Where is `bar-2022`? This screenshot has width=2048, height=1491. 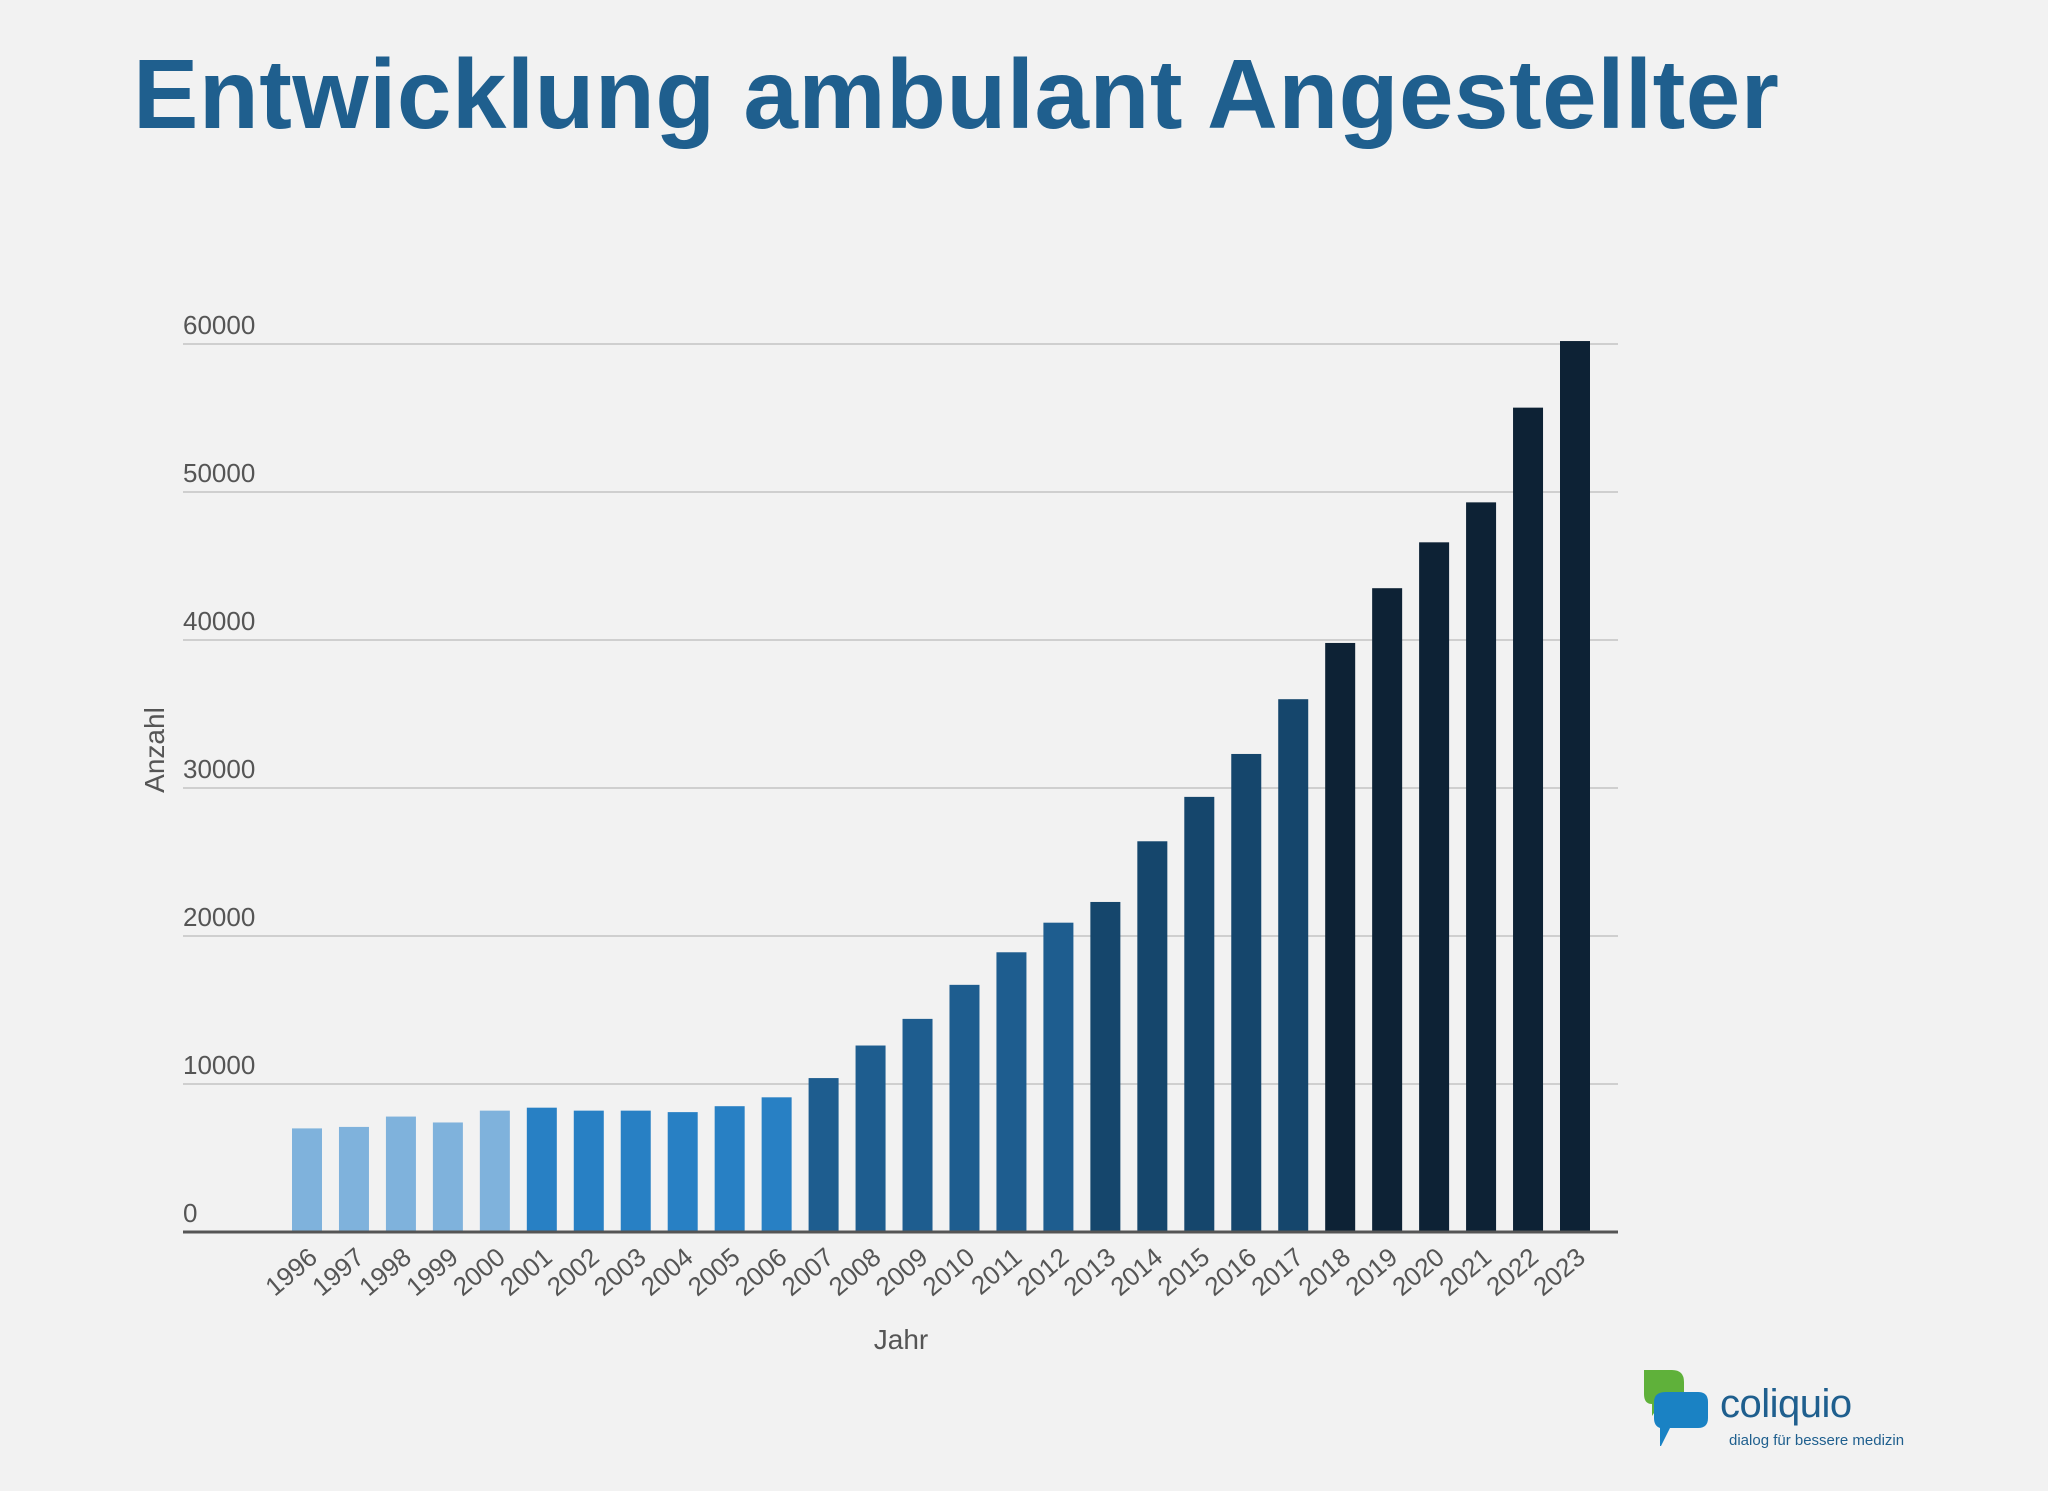 bar-2022 is located at coordinates (1528, 819).